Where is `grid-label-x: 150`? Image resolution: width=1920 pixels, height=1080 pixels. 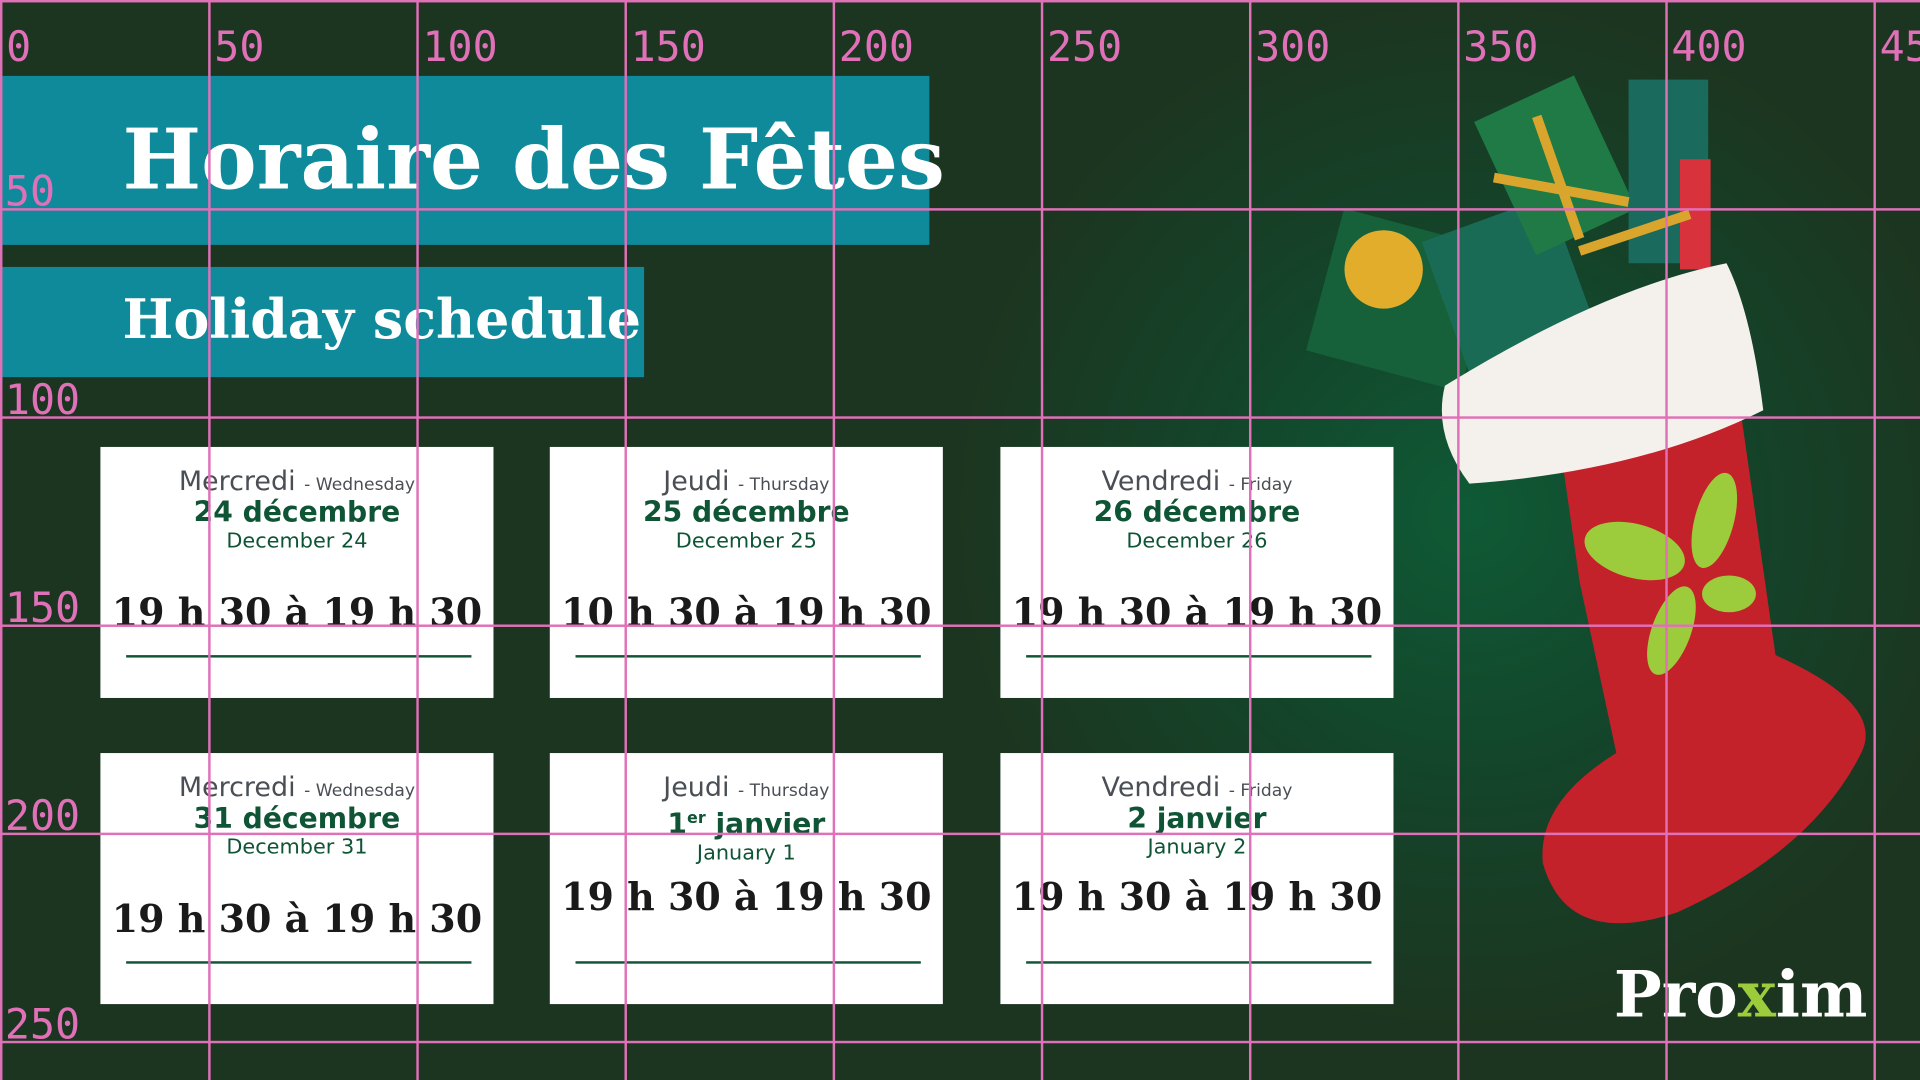
grid-label-x: 150 is located at coordinates (668, 48).